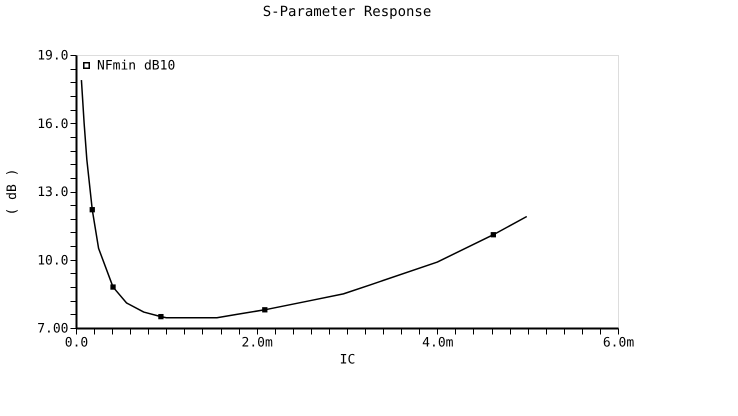 This screenshot has height=416, width=738. What do you see at coordinates (257, 343) in the screenshot?
I see `x-tick-label: 2.0m` at bounding box center [257, 343].